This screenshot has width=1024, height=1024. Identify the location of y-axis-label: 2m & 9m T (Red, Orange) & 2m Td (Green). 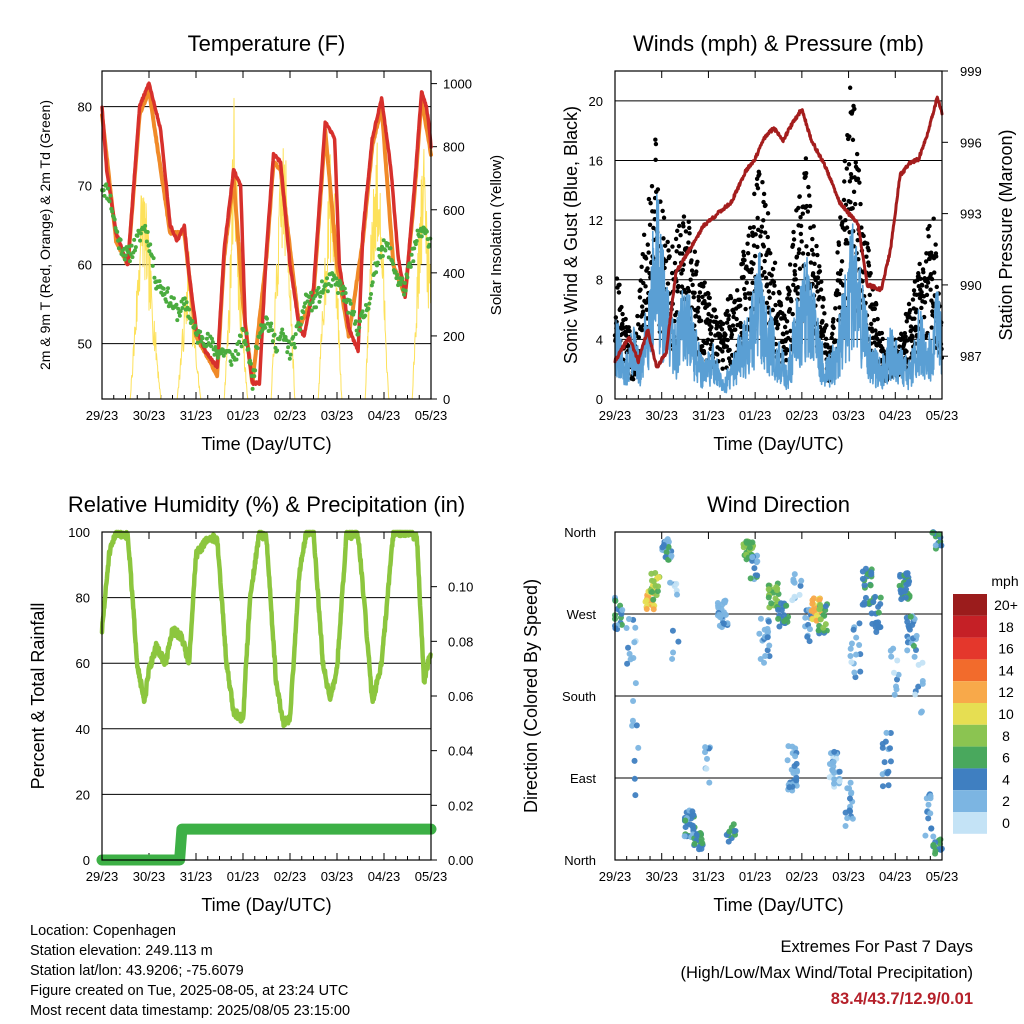
(45, 235).